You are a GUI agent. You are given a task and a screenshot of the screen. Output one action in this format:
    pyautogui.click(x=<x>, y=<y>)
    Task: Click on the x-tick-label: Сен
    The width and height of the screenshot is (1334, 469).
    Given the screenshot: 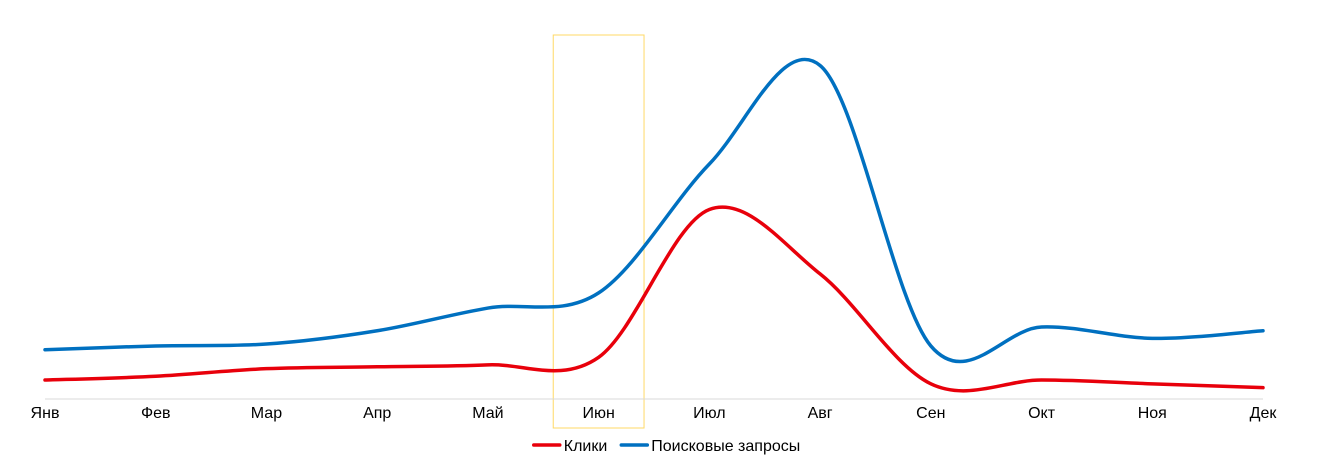 What is the action you would take?
    pyautogui.click(x=930, y=413)
    